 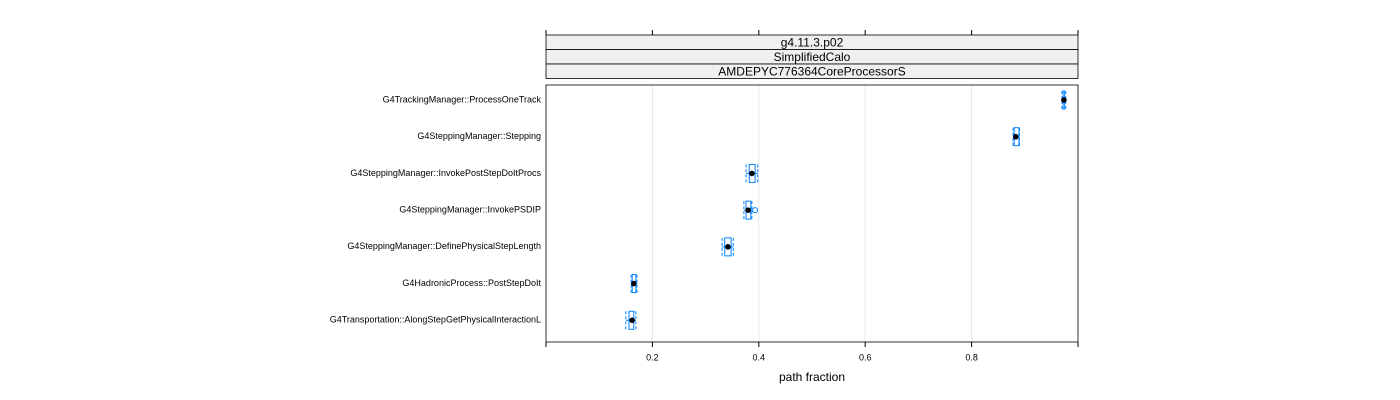 What do you see at coordinates (812, 57) in the screenshot?
I see `strip-label: SimplifiedCalo` at bounding box center [812, 57].